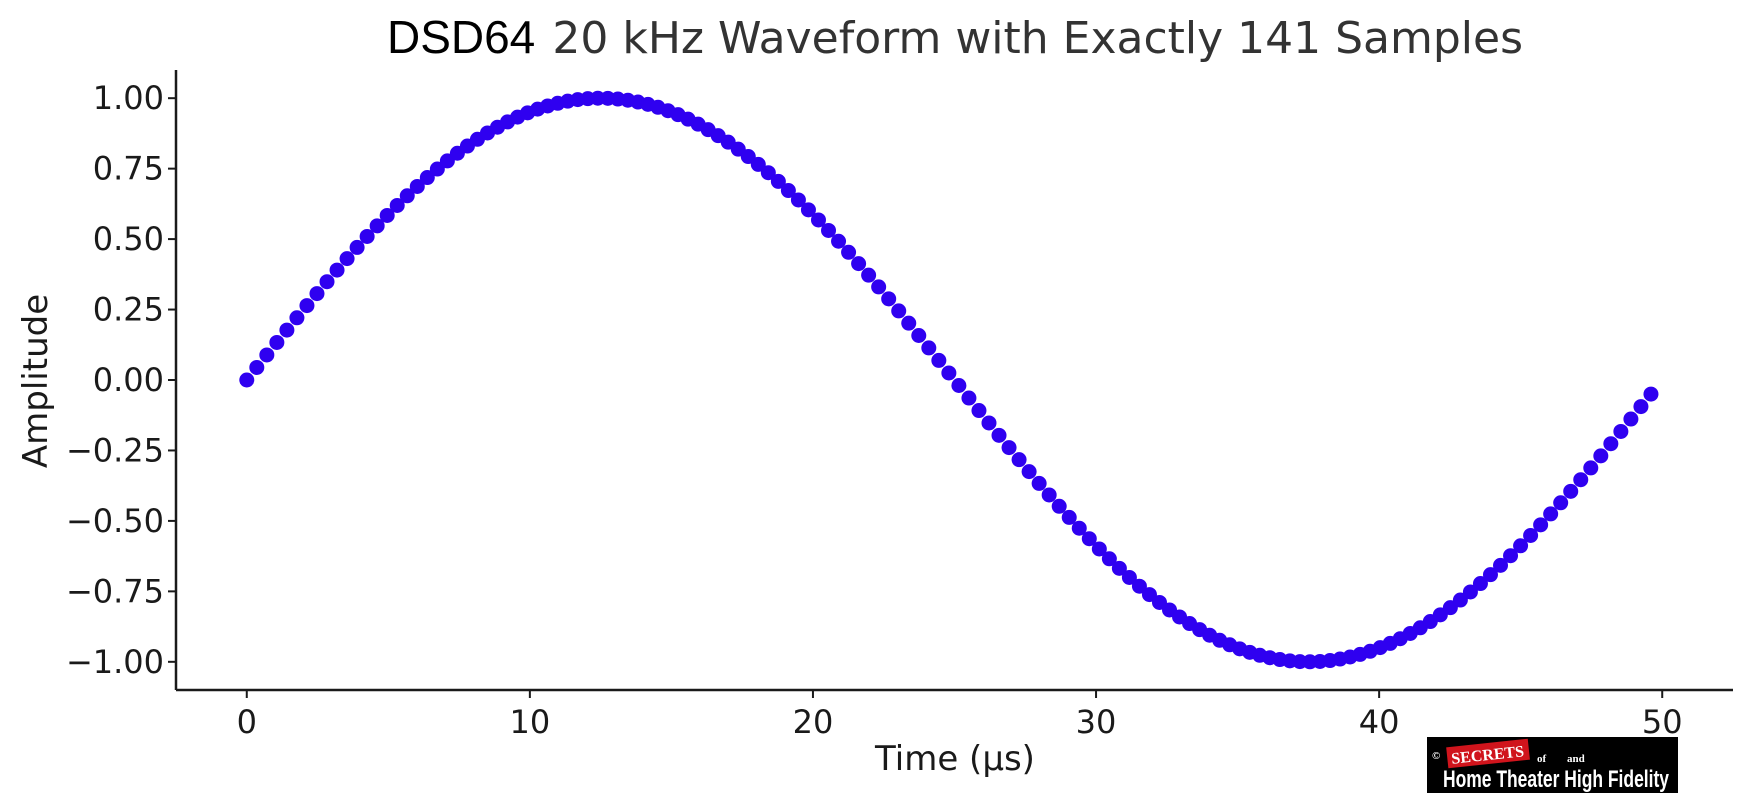  I want to click on x-tick-label: 20, so click(813, 722).